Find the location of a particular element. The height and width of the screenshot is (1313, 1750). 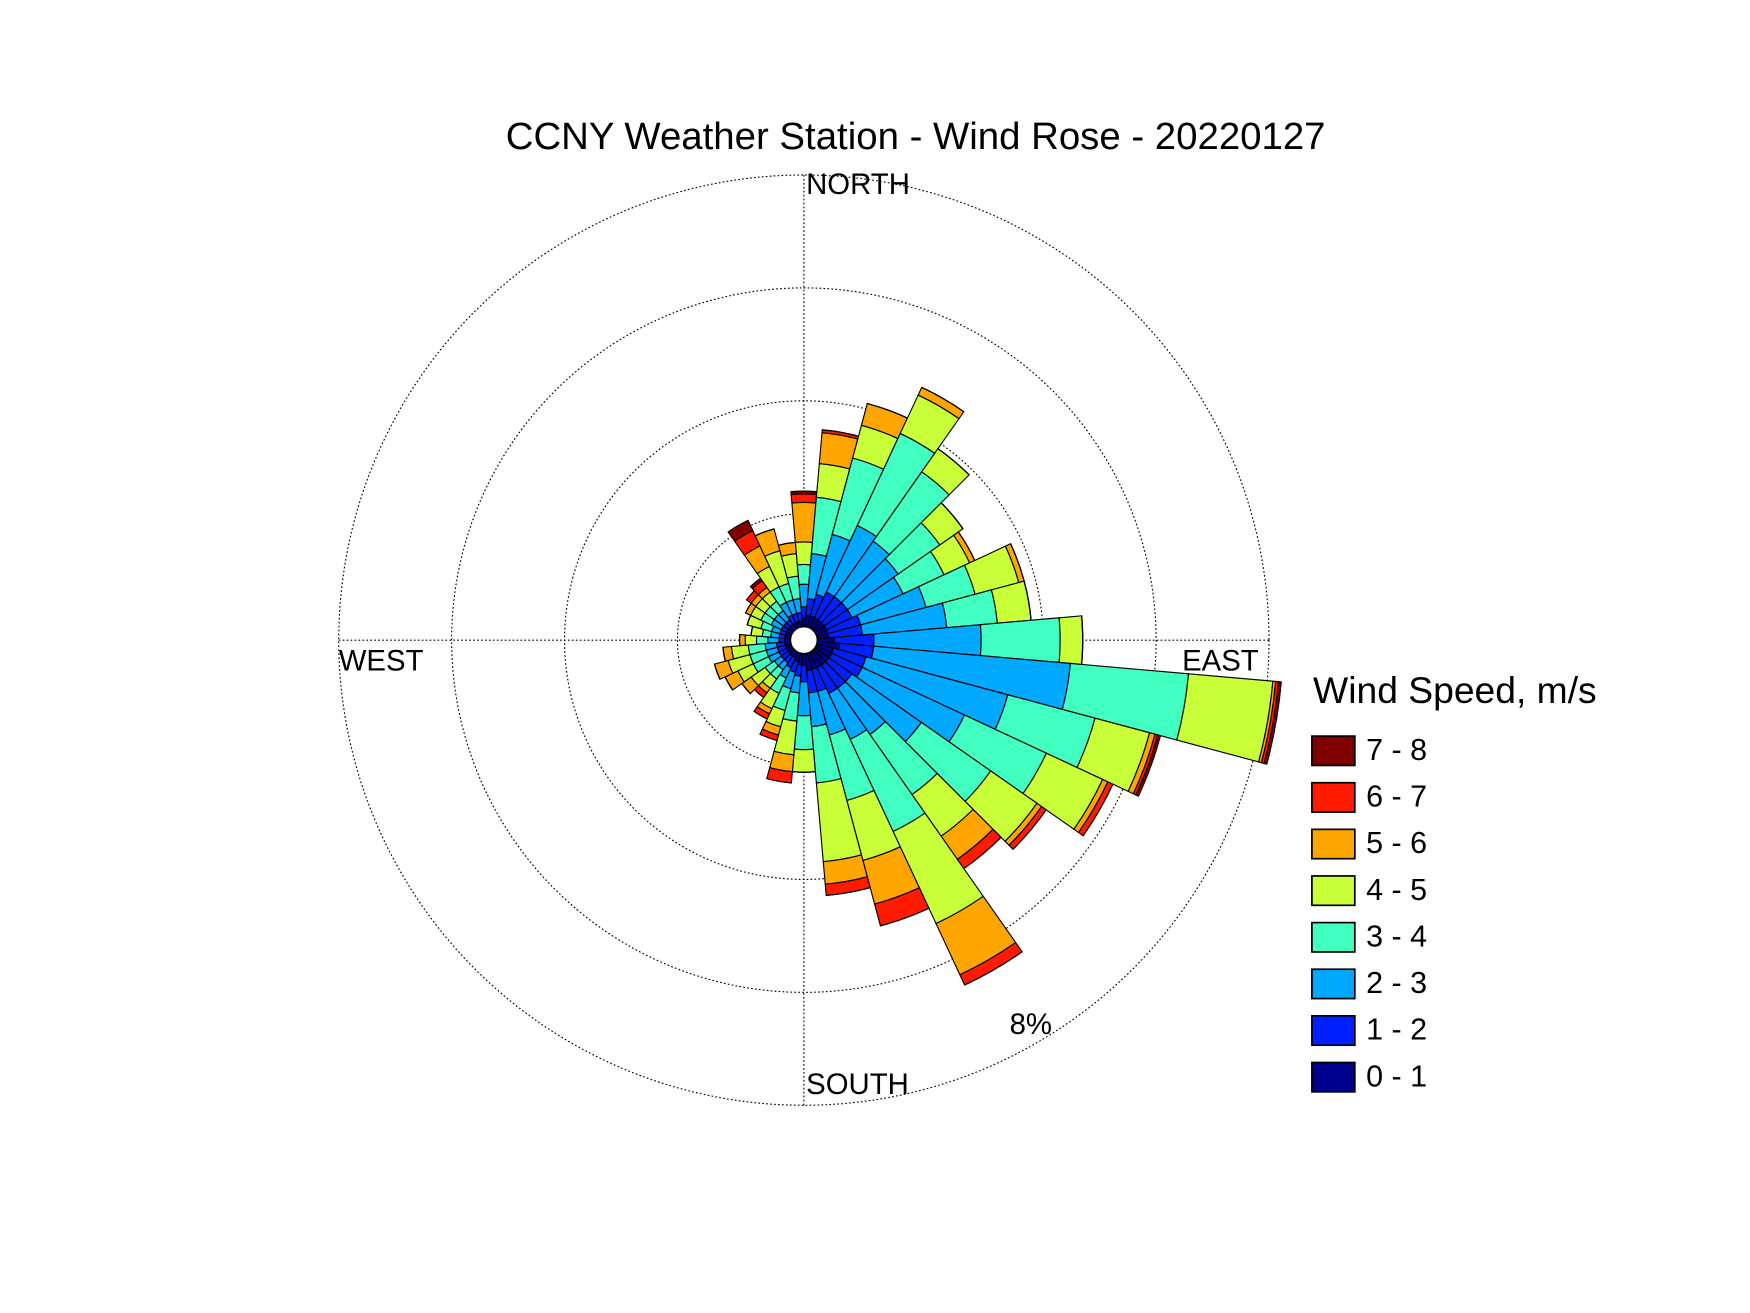

legend-title: Wind Speed, m/s is located at coordinates (1455, 690).